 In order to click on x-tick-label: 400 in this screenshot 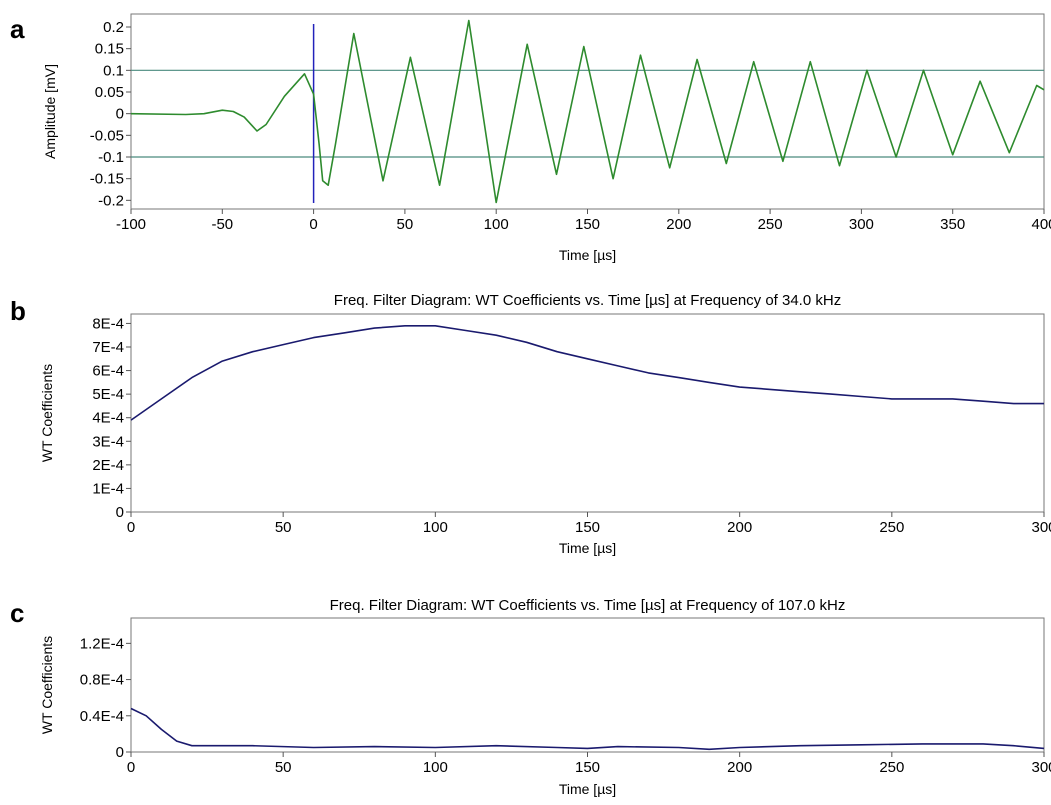, I will do `click(1041, 224)`.